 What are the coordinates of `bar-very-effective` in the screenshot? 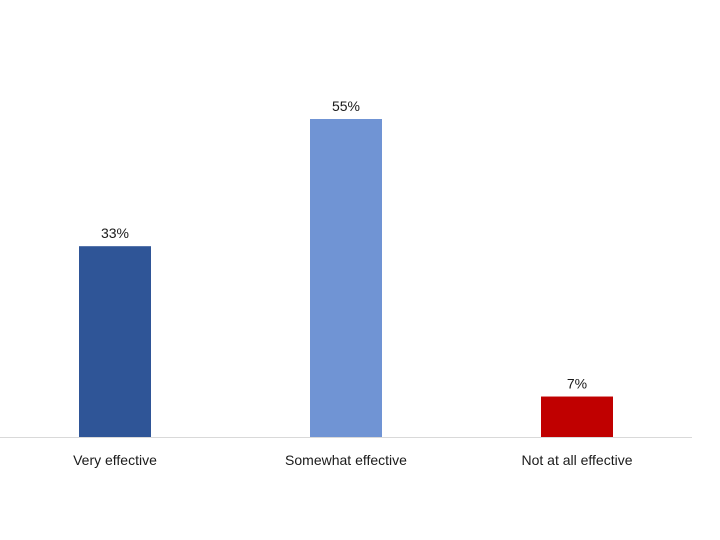 It's located at (115, 341).